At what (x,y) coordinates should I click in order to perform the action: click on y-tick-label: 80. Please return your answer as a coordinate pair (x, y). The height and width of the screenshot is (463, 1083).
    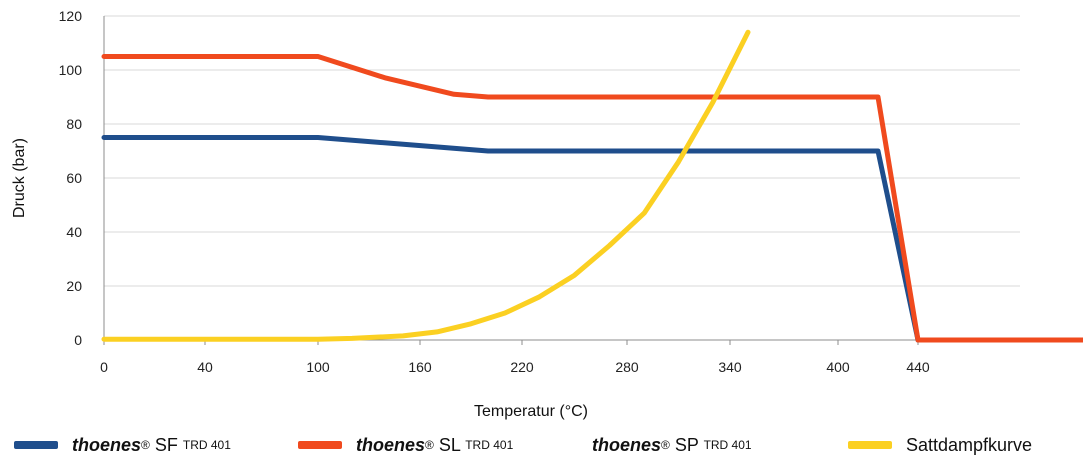
    Looking at the image, I should click on (74, 124).